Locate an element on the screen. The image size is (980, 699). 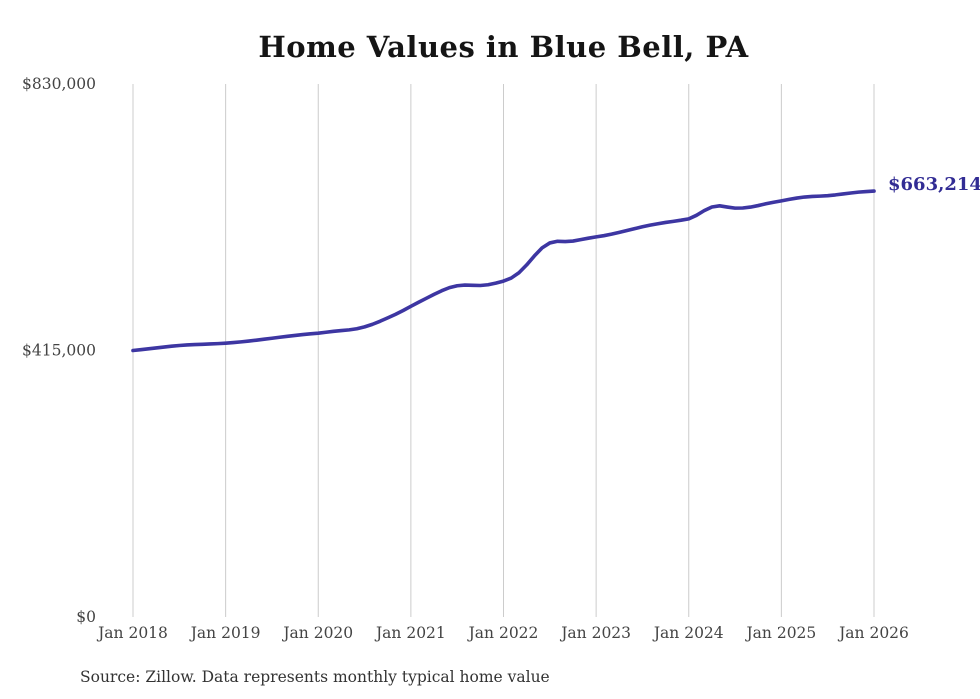
y-tick-label: $415,000 is located at coordinates (59, 351).